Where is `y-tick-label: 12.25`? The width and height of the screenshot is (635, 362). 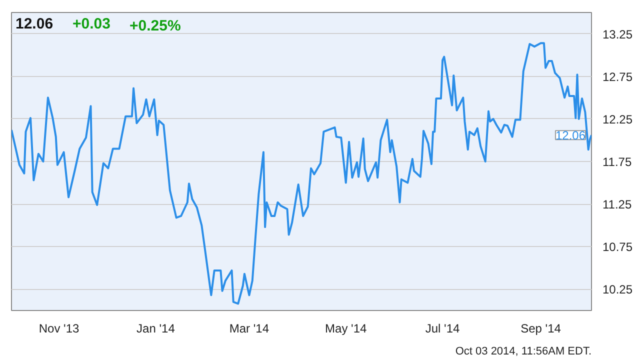 y-tick-label: 12.25 is located at coordinates (617, 119).